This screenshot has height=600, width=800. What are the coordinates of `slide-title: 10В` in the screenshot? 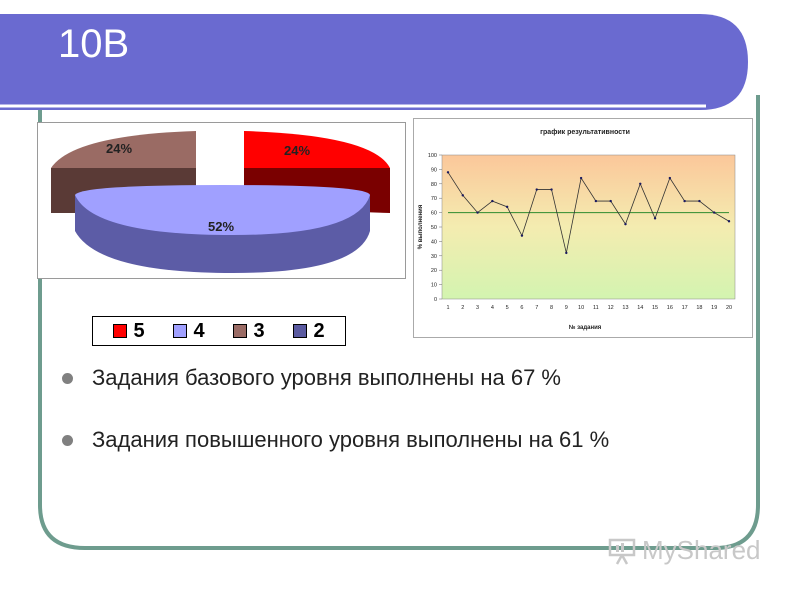 It's located at (94, 44).